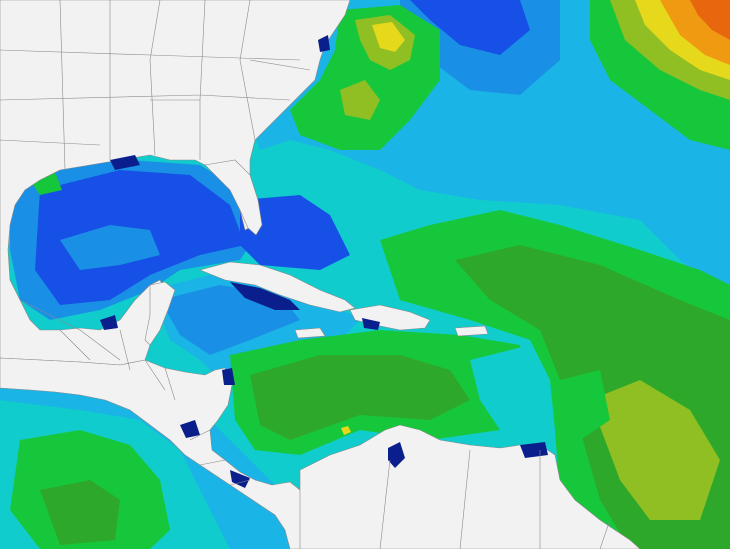 The image size is (730, 549). Describe the element at coordinates (507, 387) in the screenshot. I see `carib-cyan-east` at that location.